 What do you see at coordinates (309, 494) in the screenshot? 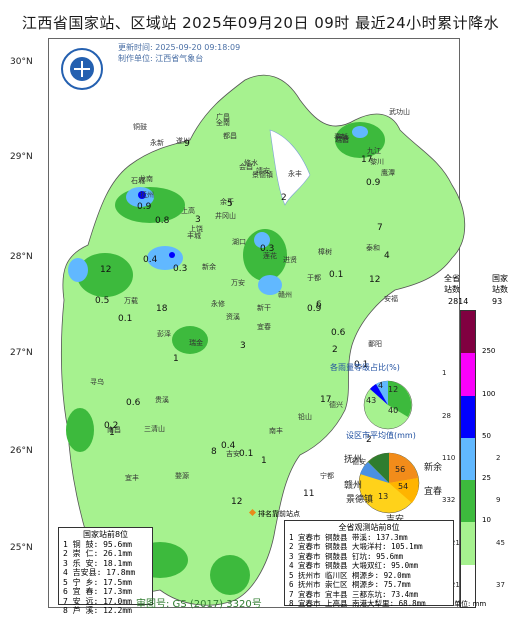
I see `rain-value: 11` at bounding box center [309, 494].